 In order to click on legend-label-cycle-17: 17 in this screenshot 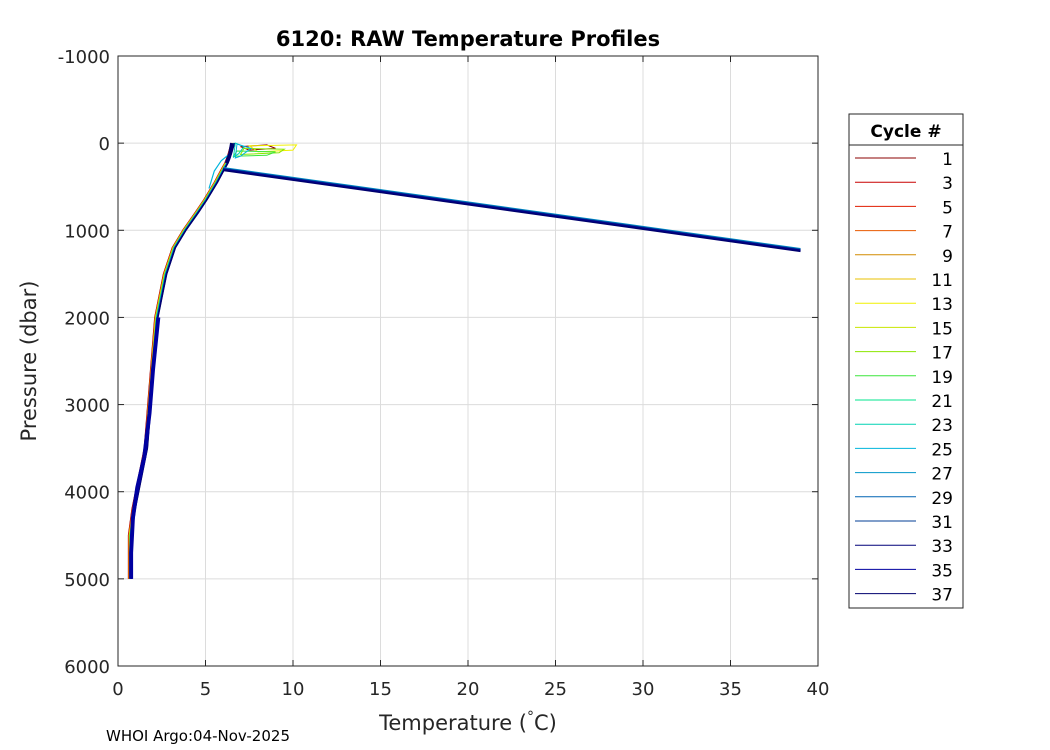, I will do `click(942, 354)`.